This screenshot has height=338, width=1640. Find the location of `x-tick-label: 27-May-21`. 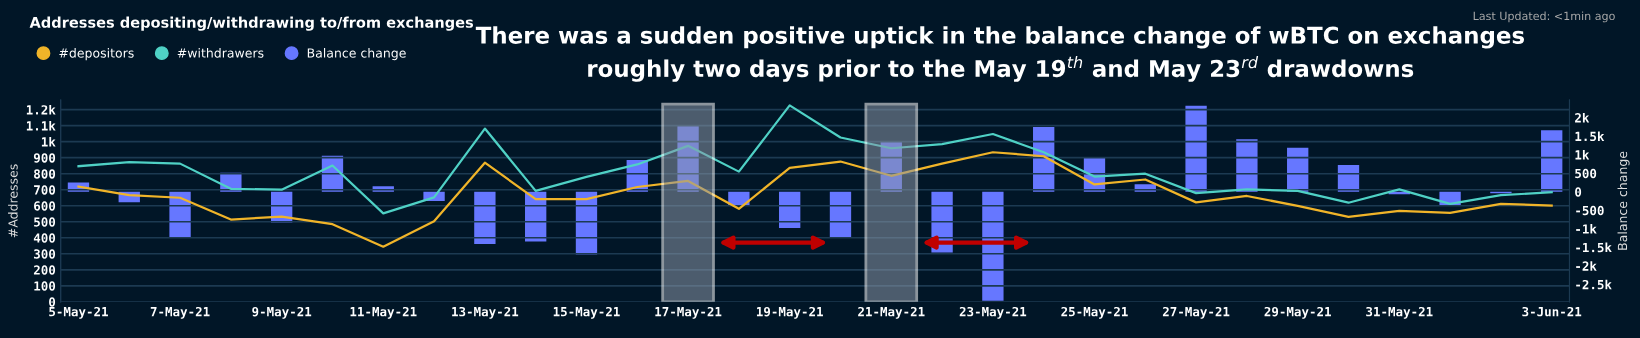

x-tick-label: 27-May-21 is located at coordinates (1196, 312).